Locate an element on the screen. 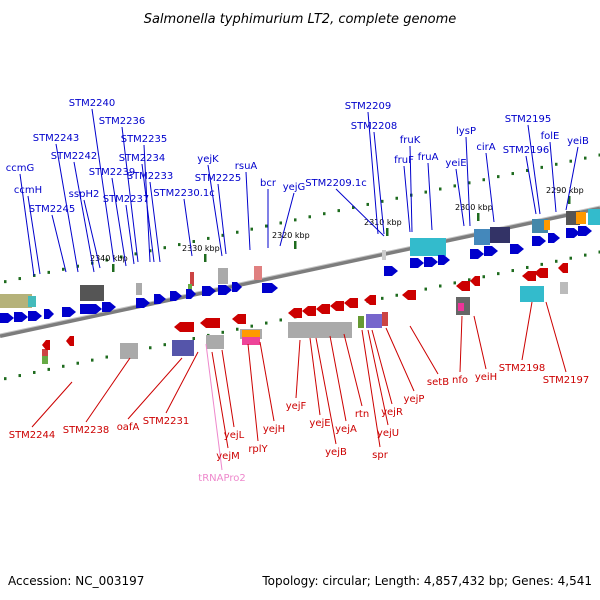 This screenshot has width=600, height=600. forward-gene-label: STM2233 is located at coordinates (150, 176).